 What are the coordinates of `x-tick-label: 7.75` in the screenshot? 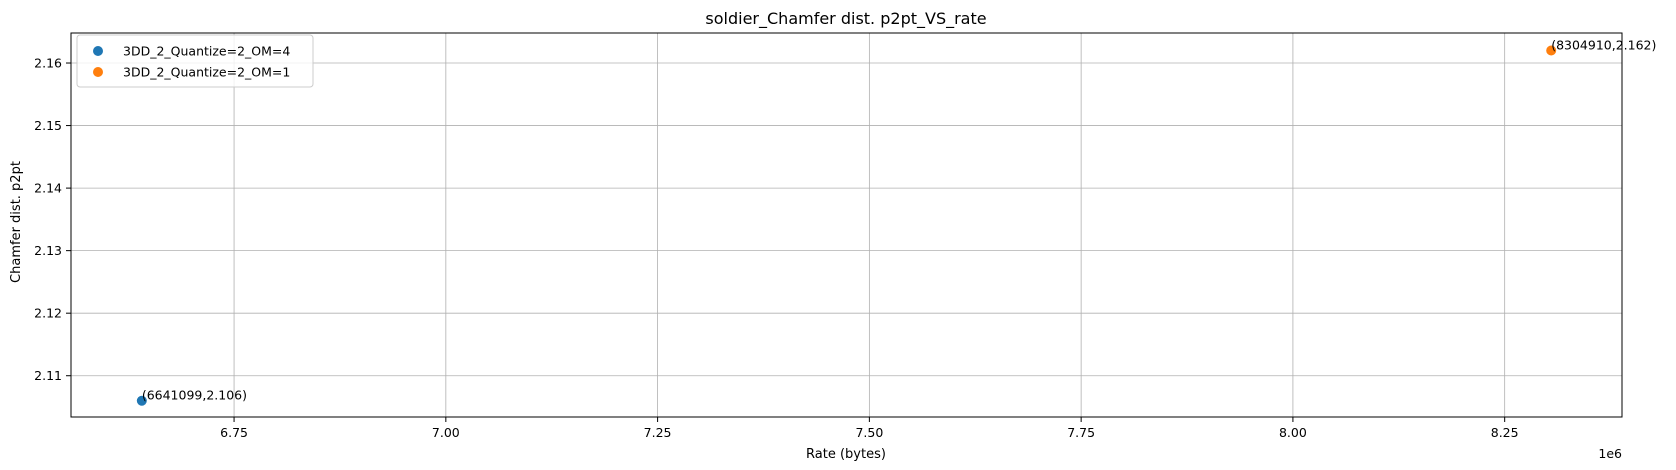 It's located at (1081, 432).